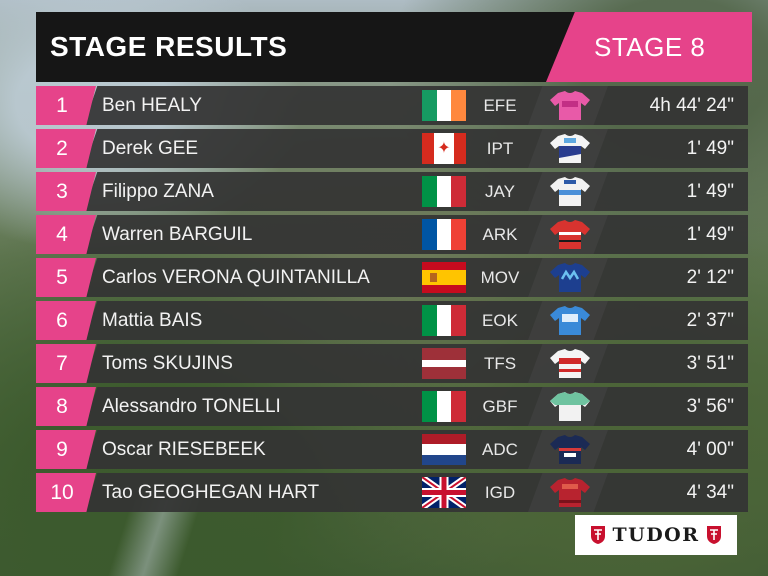 The image size is (768, 576). I want to click on israel-premier-tech-jersey-icon, so click(570, 148).